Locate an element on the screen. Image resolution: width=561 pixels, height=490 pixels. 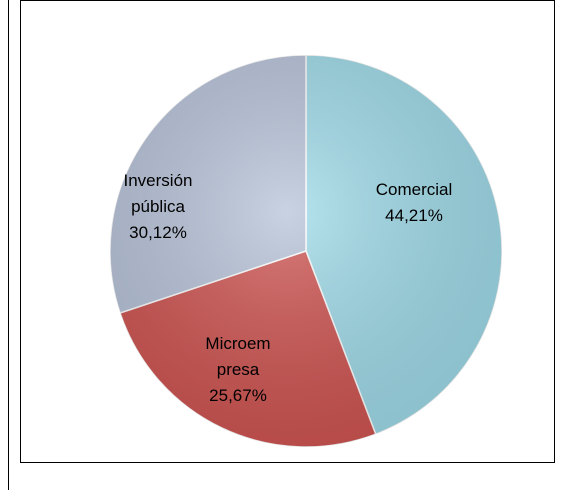
slice-label: Microempresa 25,67% is located at coordinates (238, 370).